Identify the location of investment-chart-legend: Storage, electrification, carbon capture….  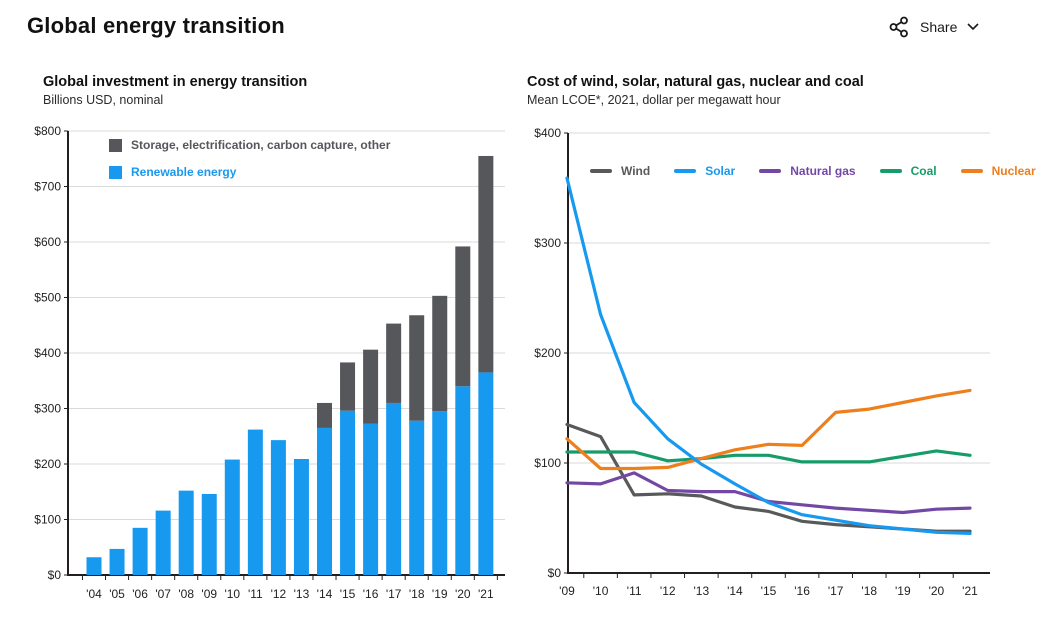
(249, 158).